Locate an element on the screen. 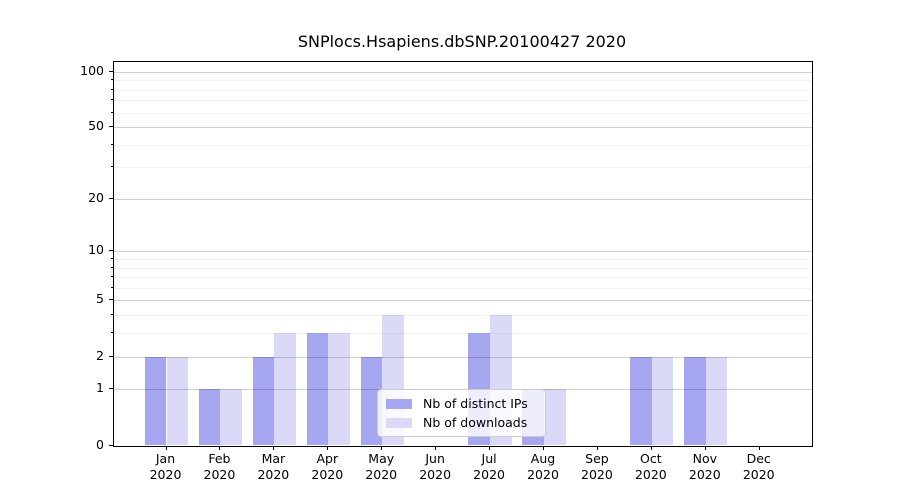 The height and width of the screenshot is (500, 900). y-tick-label-20: 20 is located at coordinates (96, 197).